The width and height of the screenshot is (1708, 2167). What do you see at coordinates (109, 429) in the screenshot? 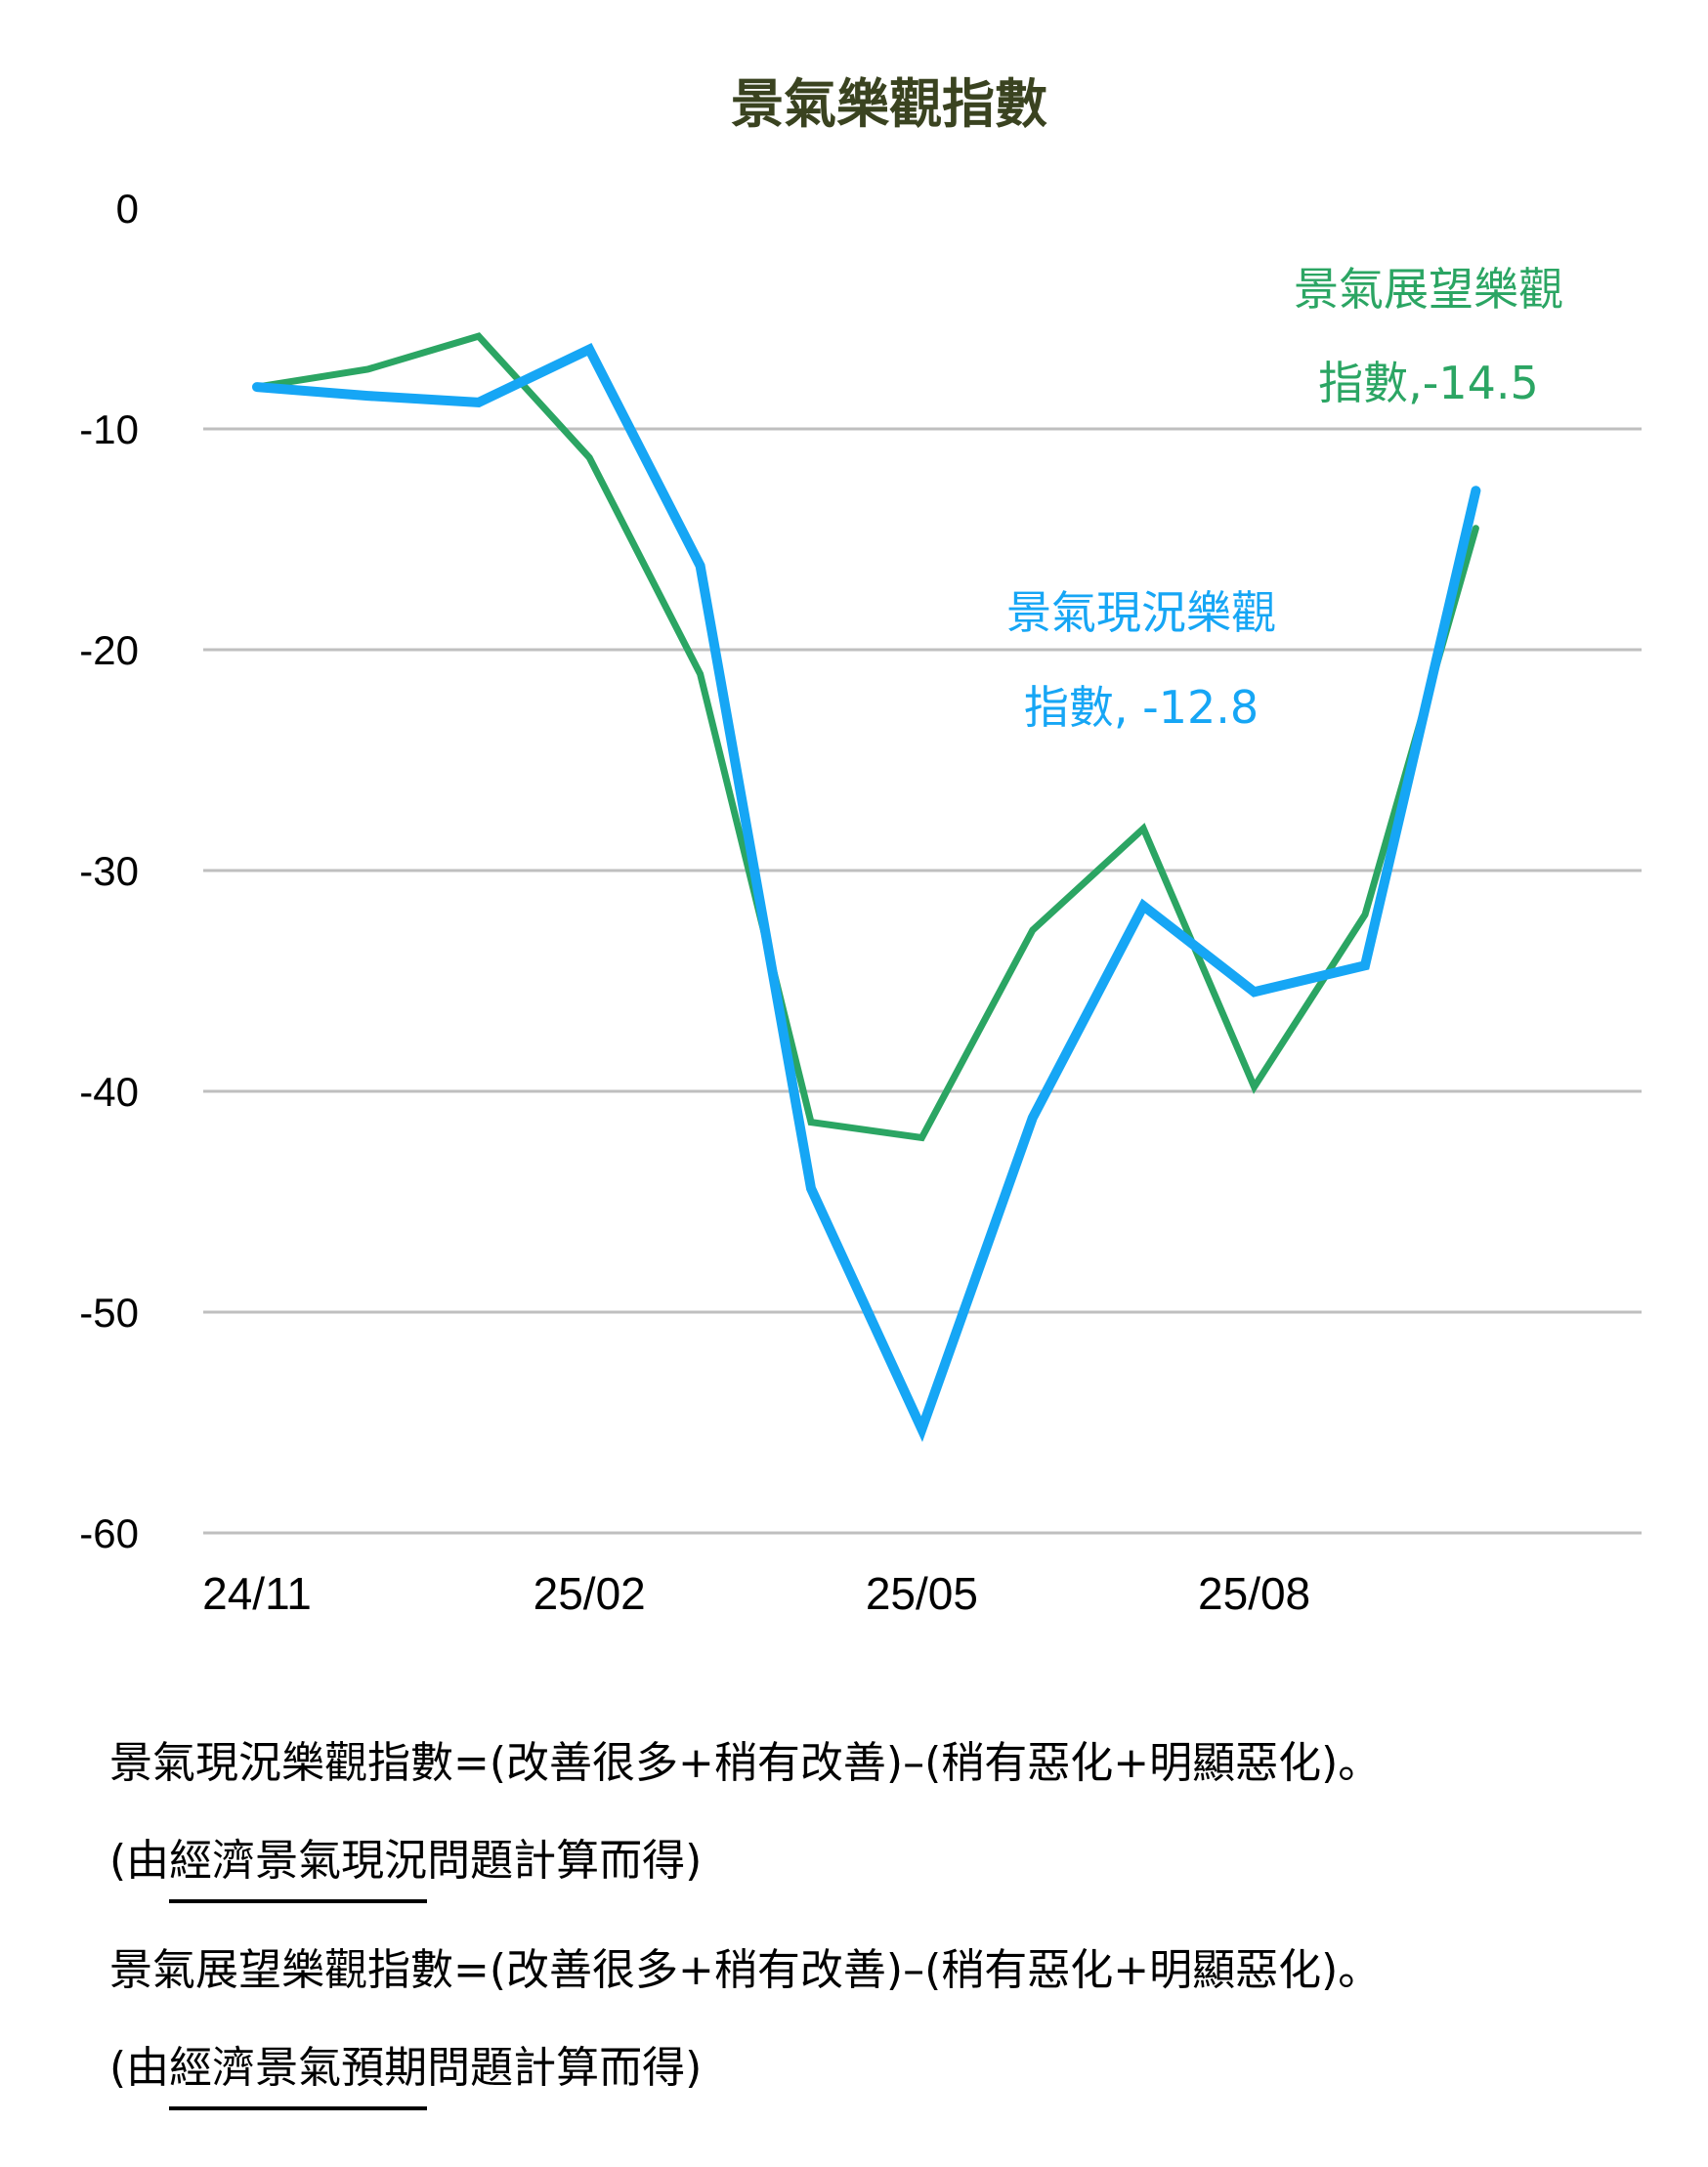
I see `y-tick-label: -10` at bounding box center [109, 429].